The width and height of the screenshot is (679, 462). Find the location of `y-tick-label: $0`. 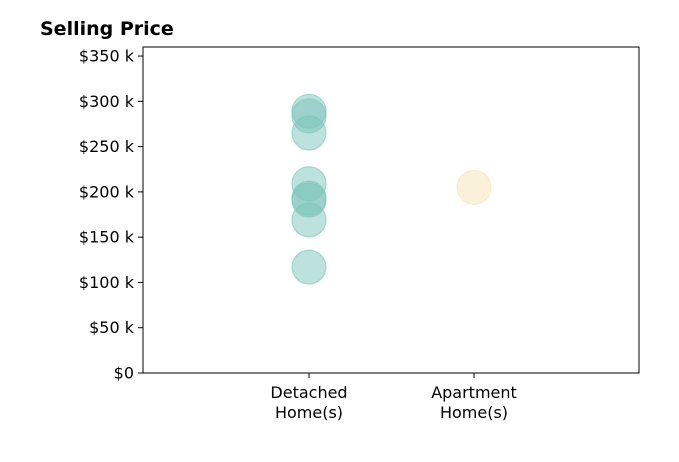

y-tick-label: $0 is located at coordinates (124, 373).